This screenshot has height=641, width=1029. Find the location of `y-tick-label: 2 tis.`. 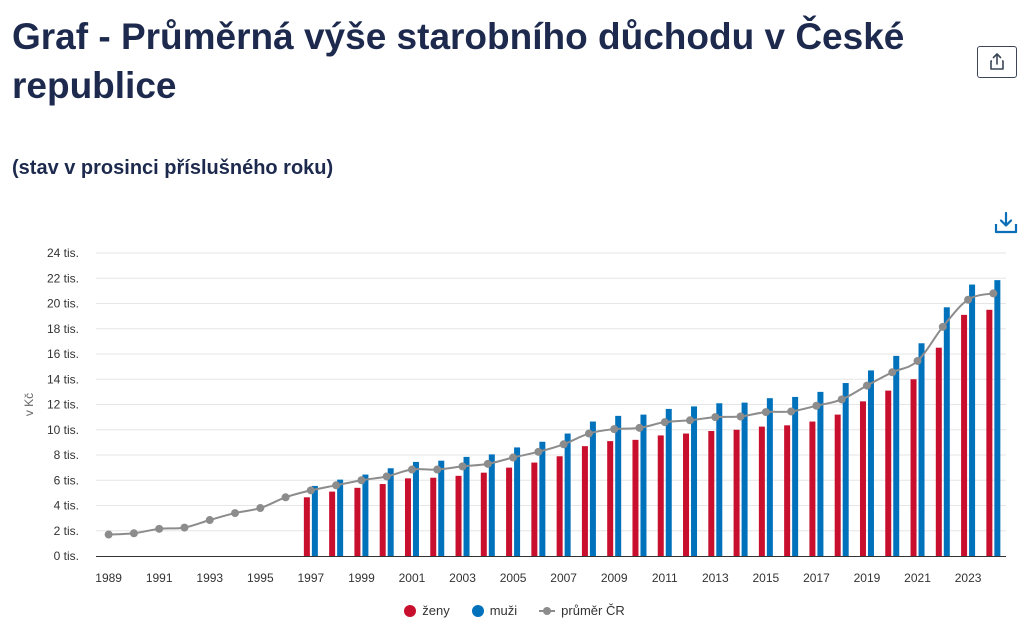

y-tick-label: 2 tis. is located at coordinates (66, 531).